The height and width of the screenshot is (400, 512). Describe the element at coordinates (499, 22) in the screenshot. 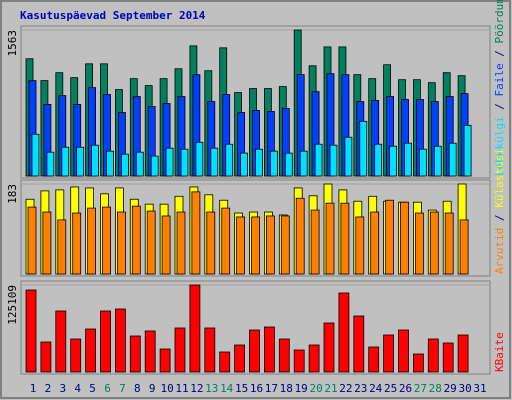

I see `legend-entry: Pöördumisi` at that location.